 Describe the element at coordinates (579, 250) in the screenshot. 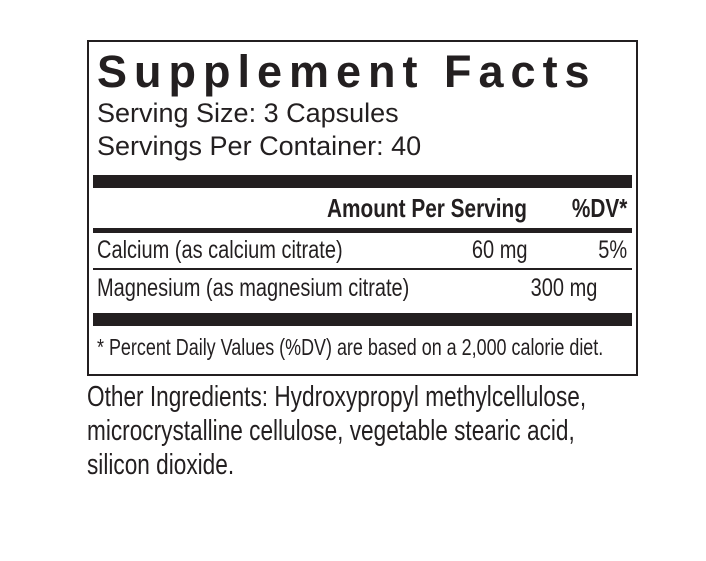

I see `ingredient-dv: 5%` at that location.